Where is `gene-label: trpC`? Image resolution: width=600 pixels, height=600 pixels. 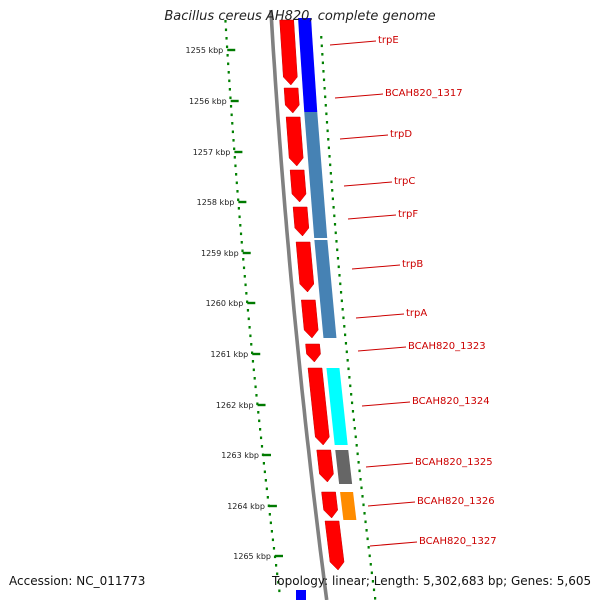
gene-label: trpC is located at coordinates (404, 181).